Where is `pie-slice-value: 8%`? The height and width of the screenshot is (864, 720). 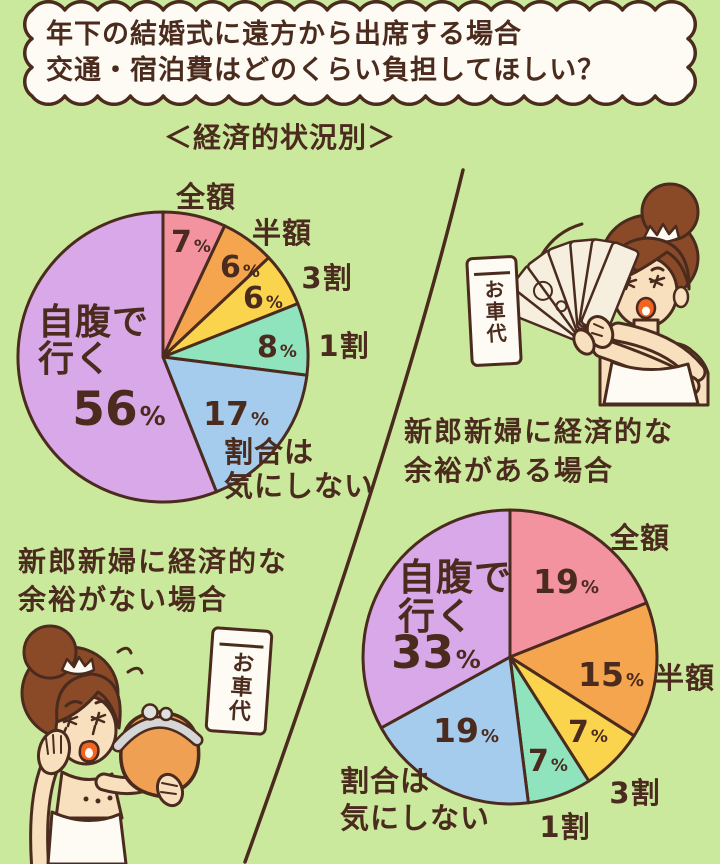
pie-slice-value: 8% is located at coordinates (277, 347).